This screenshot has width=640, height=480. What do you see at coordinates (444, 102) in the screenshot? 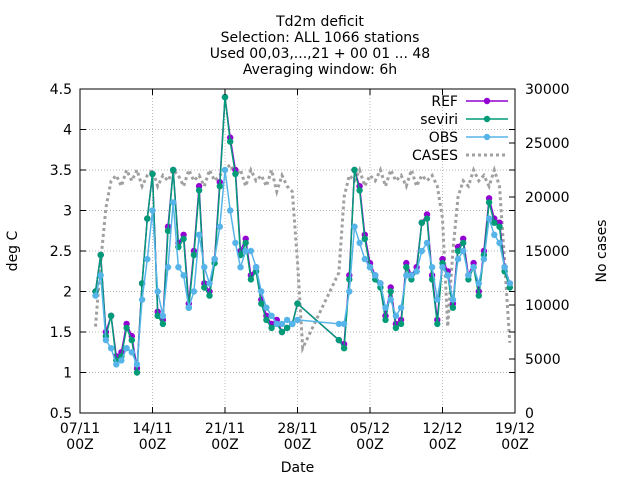
I see `legend-label-ref: REF` at bounding box center [444, 102].